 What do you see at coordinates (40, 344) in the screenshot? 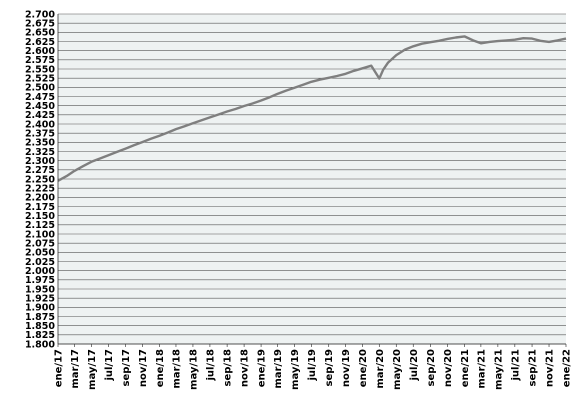
I see `y-tick-label: 1.800` at bounding box center [40, 344].